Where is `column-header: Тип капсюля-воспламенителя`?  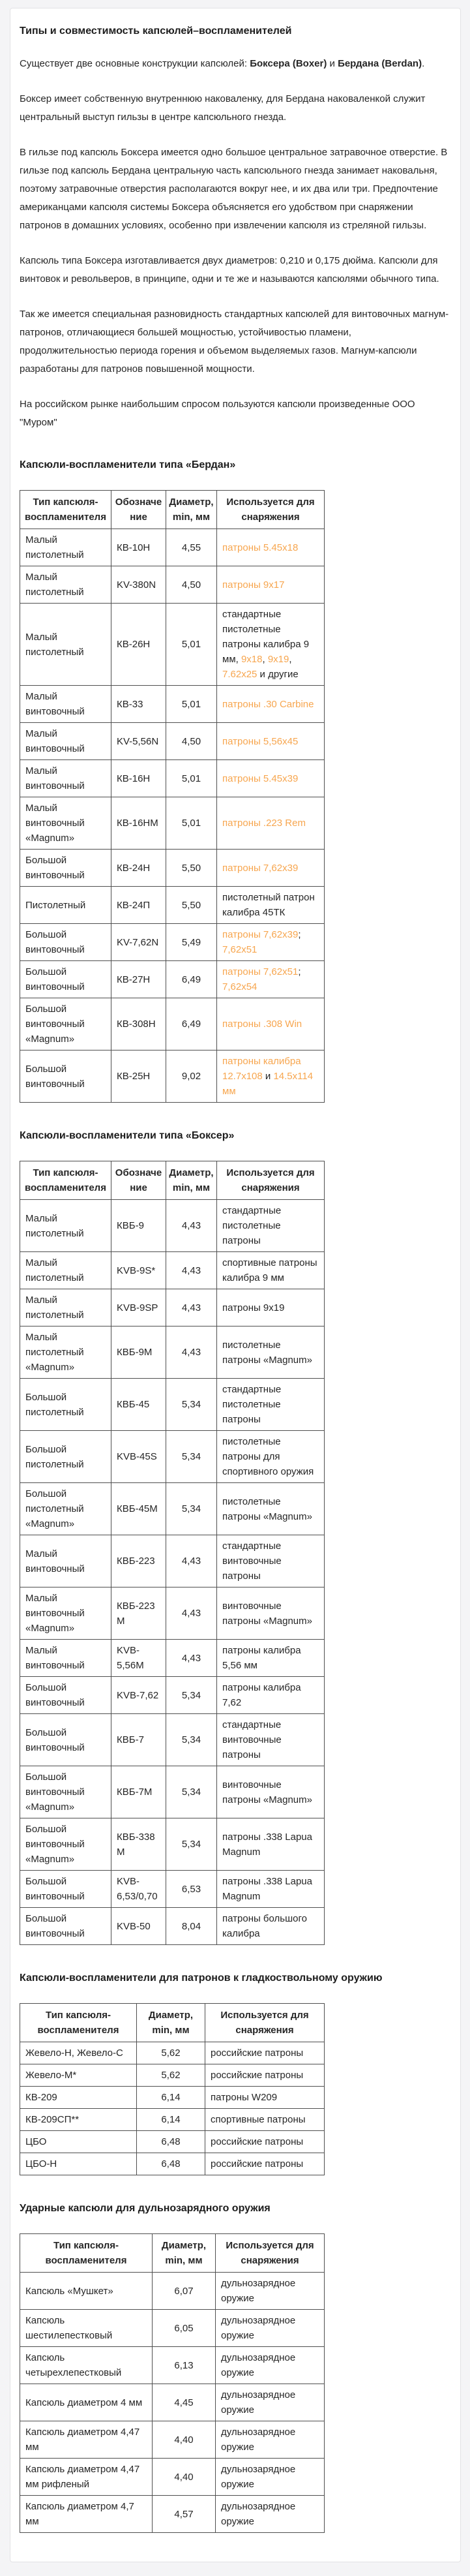 column-header: Тип капсюля-воспламенителя is located at coordinates (66, 1180).